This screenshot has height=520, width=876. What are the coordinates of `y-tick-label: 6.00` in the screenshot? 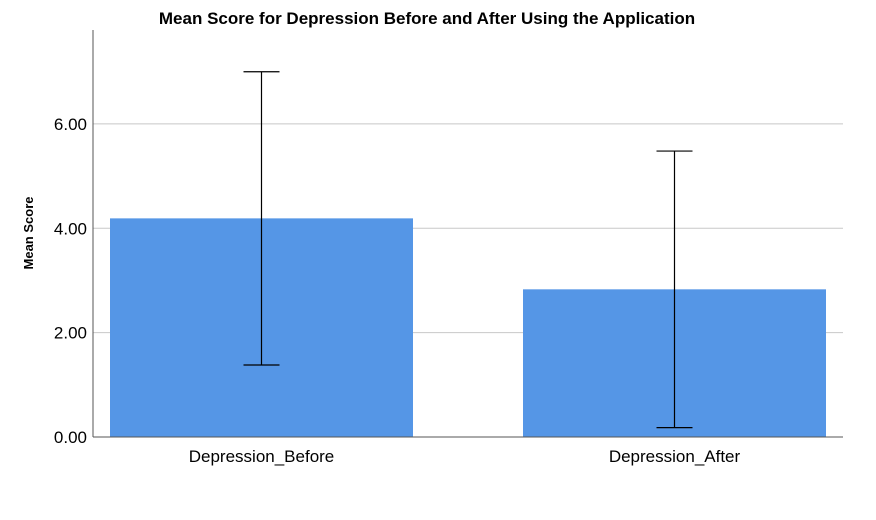 It's located at (70, 124).